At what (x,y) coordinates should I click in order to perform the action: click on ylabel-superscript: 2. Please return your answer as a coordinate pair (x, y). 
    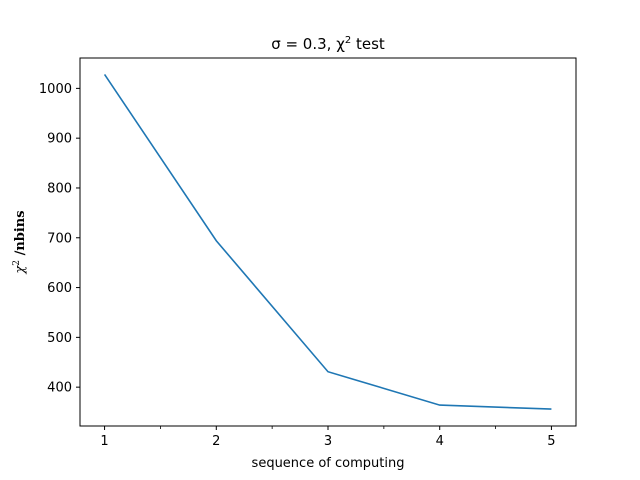
    Looking at the image, I should click on (17, 263).